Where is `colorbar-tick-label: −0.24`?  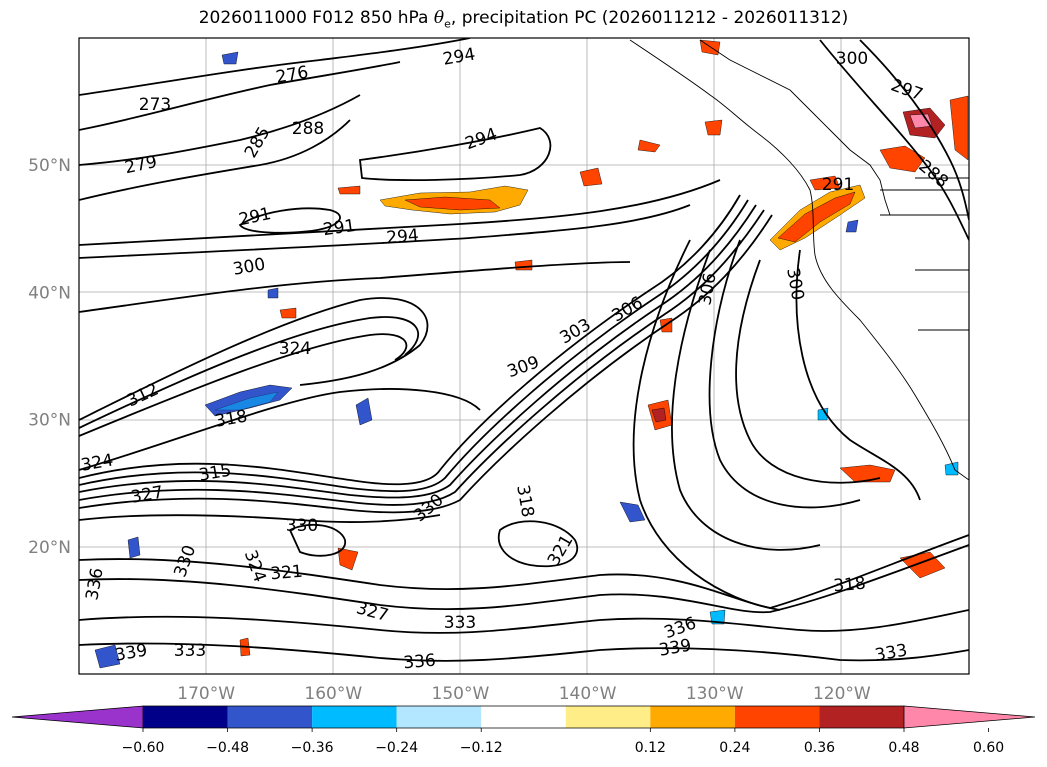
colorbar-tick-label: −0.24 is located at coordinates (396, 748).